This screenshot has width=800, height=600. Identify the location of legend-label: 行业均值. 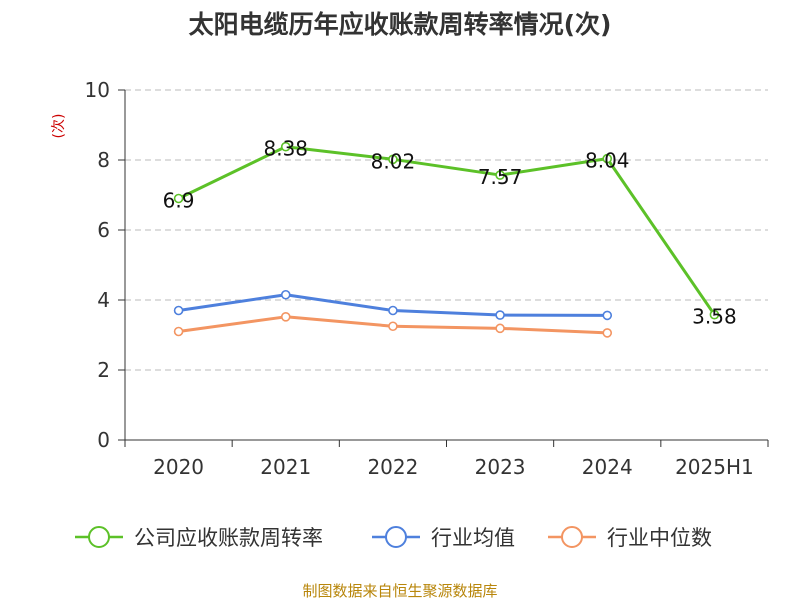
(473, 538).